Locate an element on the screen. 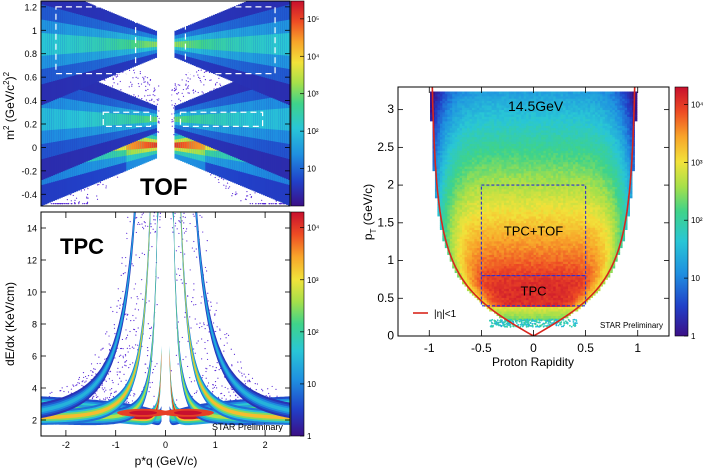 This screenshot has width=709, height=470. tof-band-pion is located at coordinates (152, 145).